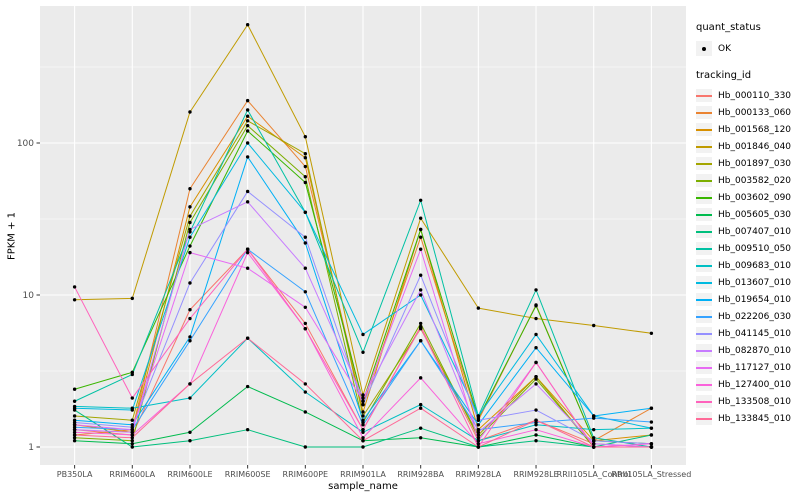 This screenshot has width=800, height=500. What do you see at coordinates (728, 27) in the screenshot?
I see `quant-status-legend-title: quant_status` at bounding box center [728, 27].